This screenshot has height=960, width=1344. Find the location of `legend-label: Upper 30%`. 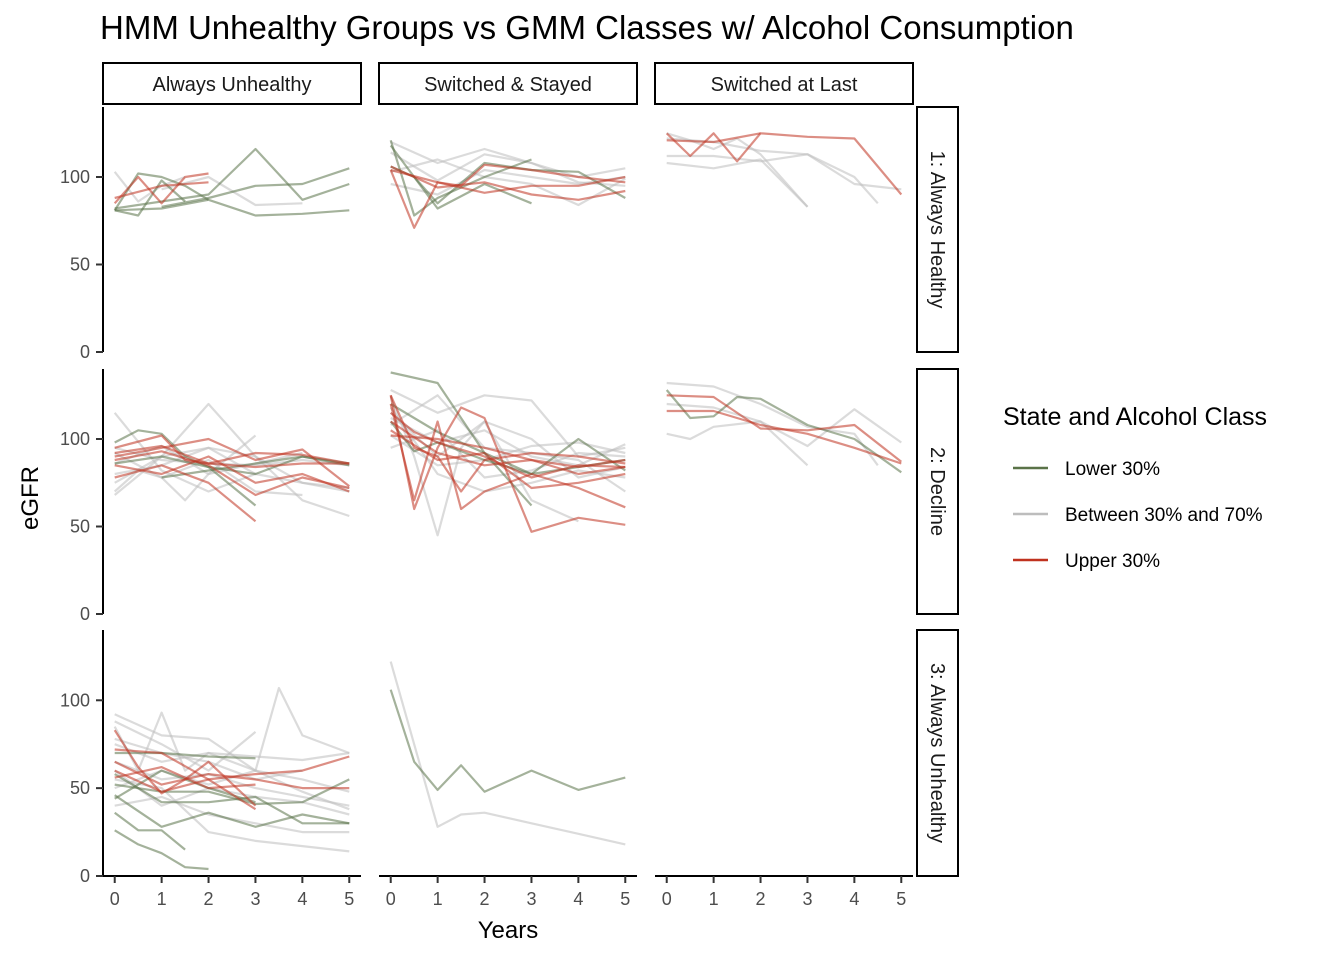

legend-label: Upper 30% is located at coordinates (1112, 561).